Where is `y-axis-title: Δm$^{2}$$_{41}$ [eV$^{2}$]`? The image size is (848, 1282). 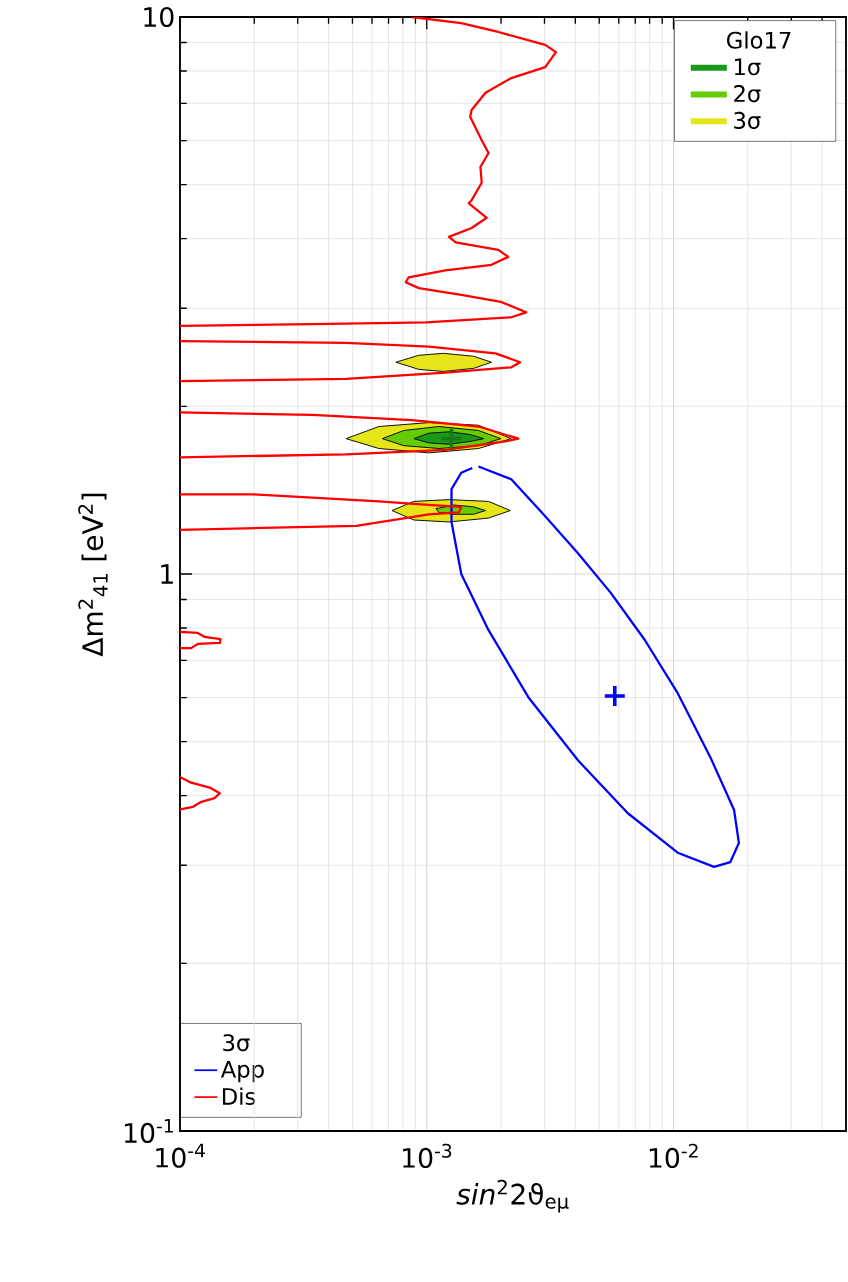 y-axis-title: Δm$^{2}$$_{41}$ [eV$^{2}$] is located at coordinates (93, 575).